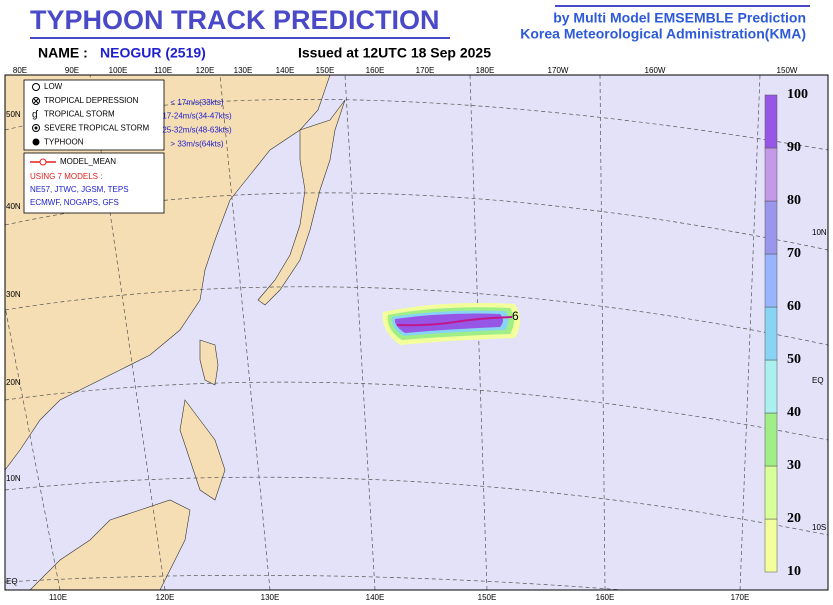 The image size is (833, 605). What do you see at coordinates (196, 102) in the screenshot?
I see `legend-range: < 17m/s(33kts)` at bounding box center [196, 102].